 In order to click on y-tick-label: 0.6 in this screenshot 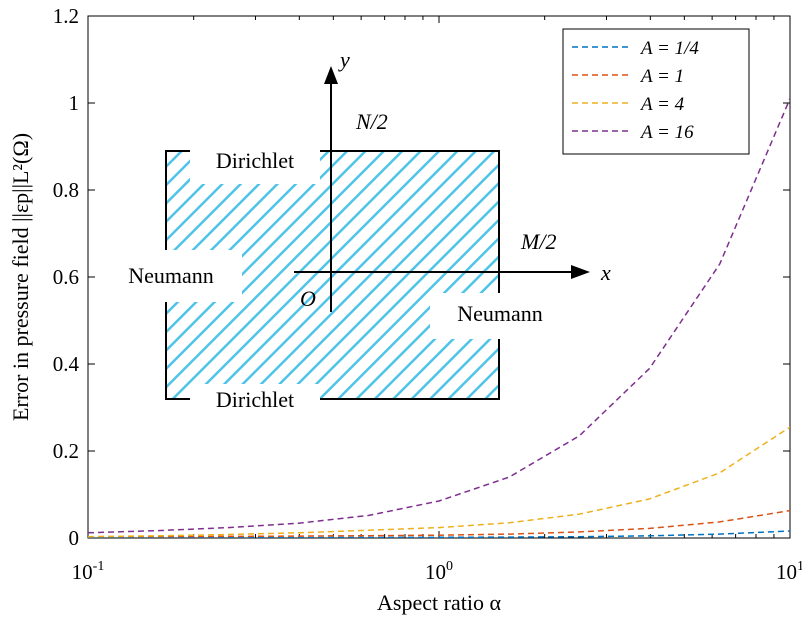, I will do `click(66, 277)`.